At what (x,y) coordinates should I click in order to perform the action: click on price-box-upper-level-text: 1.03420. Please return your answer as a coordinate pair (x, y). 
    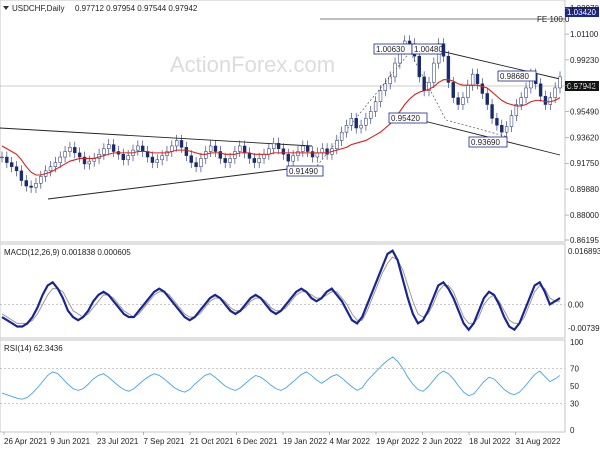
    Looking at the image, I should click on (581, 12).